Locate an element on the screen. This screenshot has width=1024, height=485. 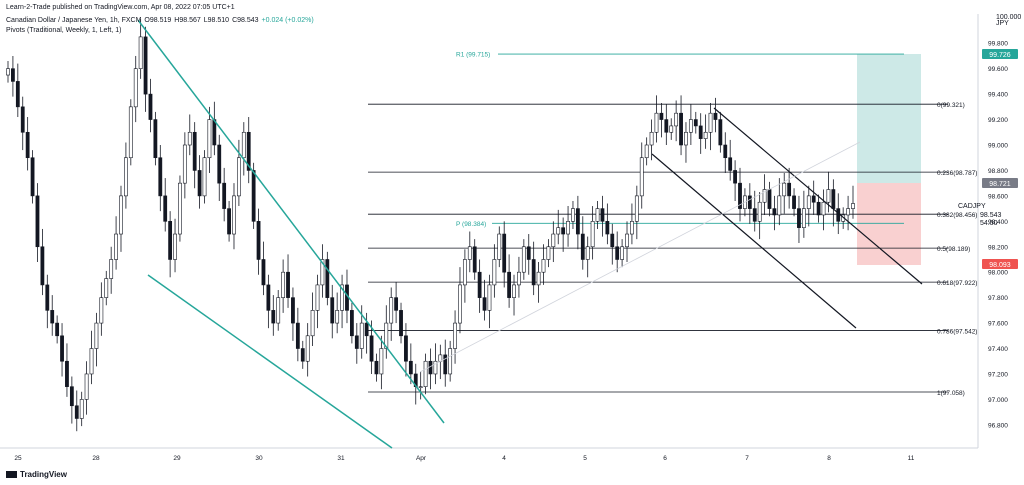
tradingview-logo: TradingView is located at coordinates (36, 474).